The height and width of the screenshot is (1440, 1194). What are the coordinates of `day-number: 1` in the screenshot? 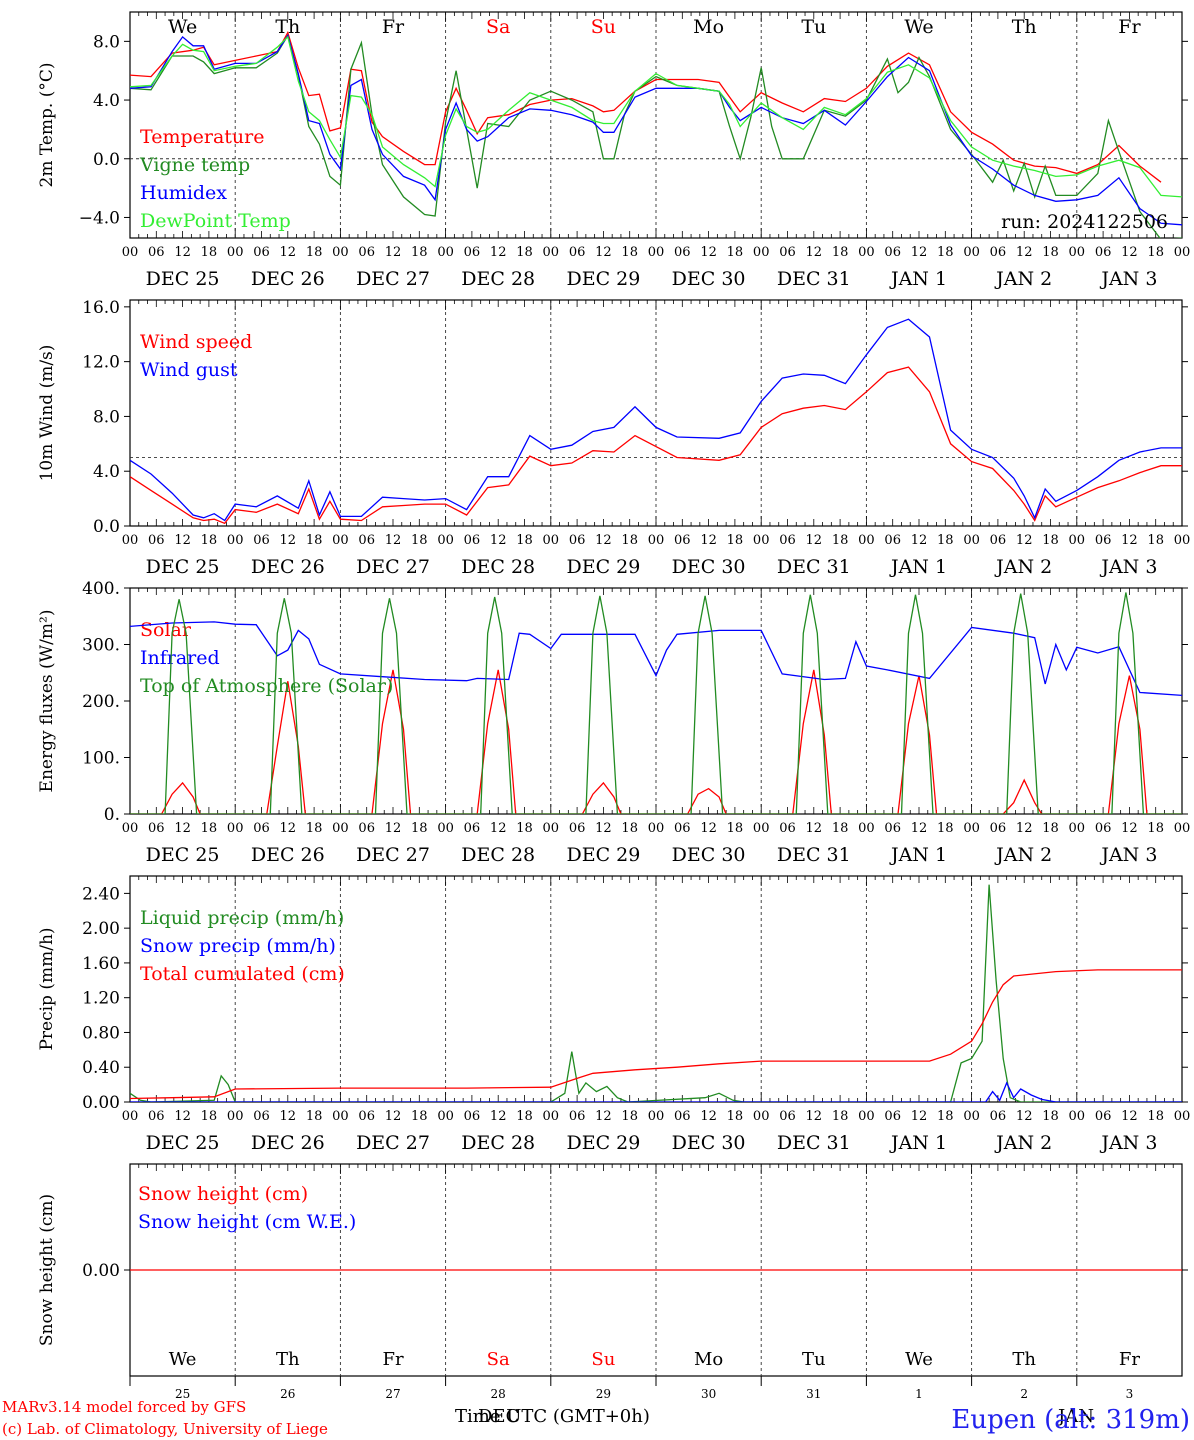 It's located at (919, 1394).